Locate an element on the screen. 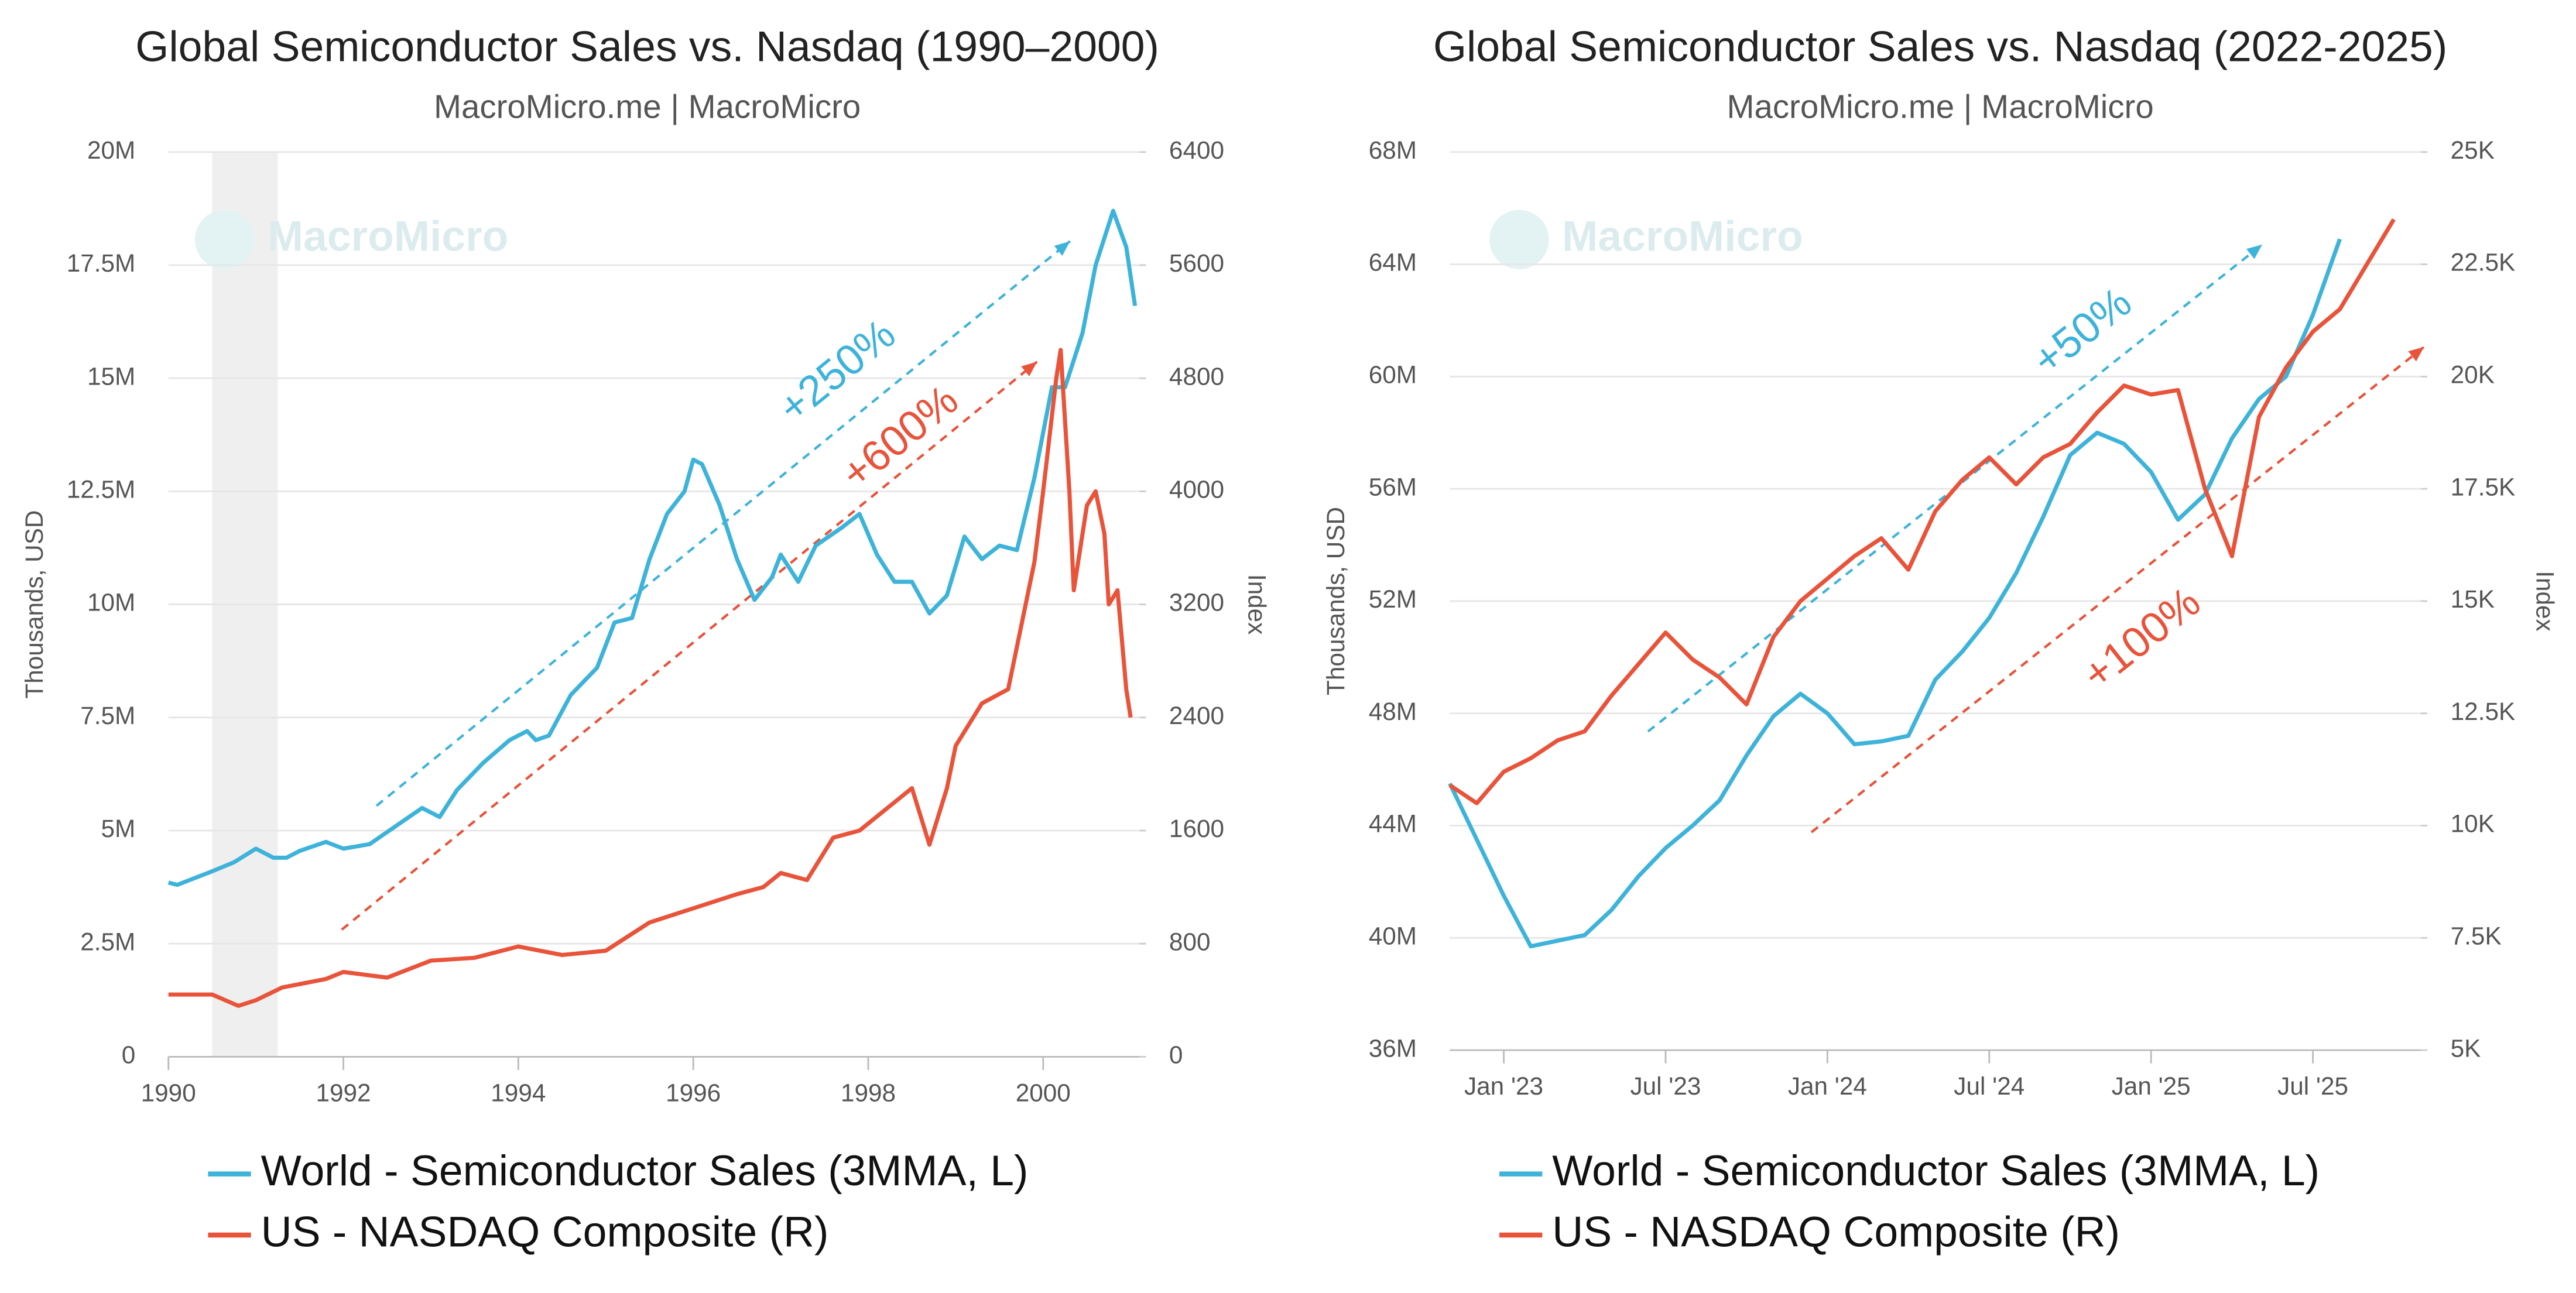  y2-tick-label: 15K is located at coordinates (2473, 599).